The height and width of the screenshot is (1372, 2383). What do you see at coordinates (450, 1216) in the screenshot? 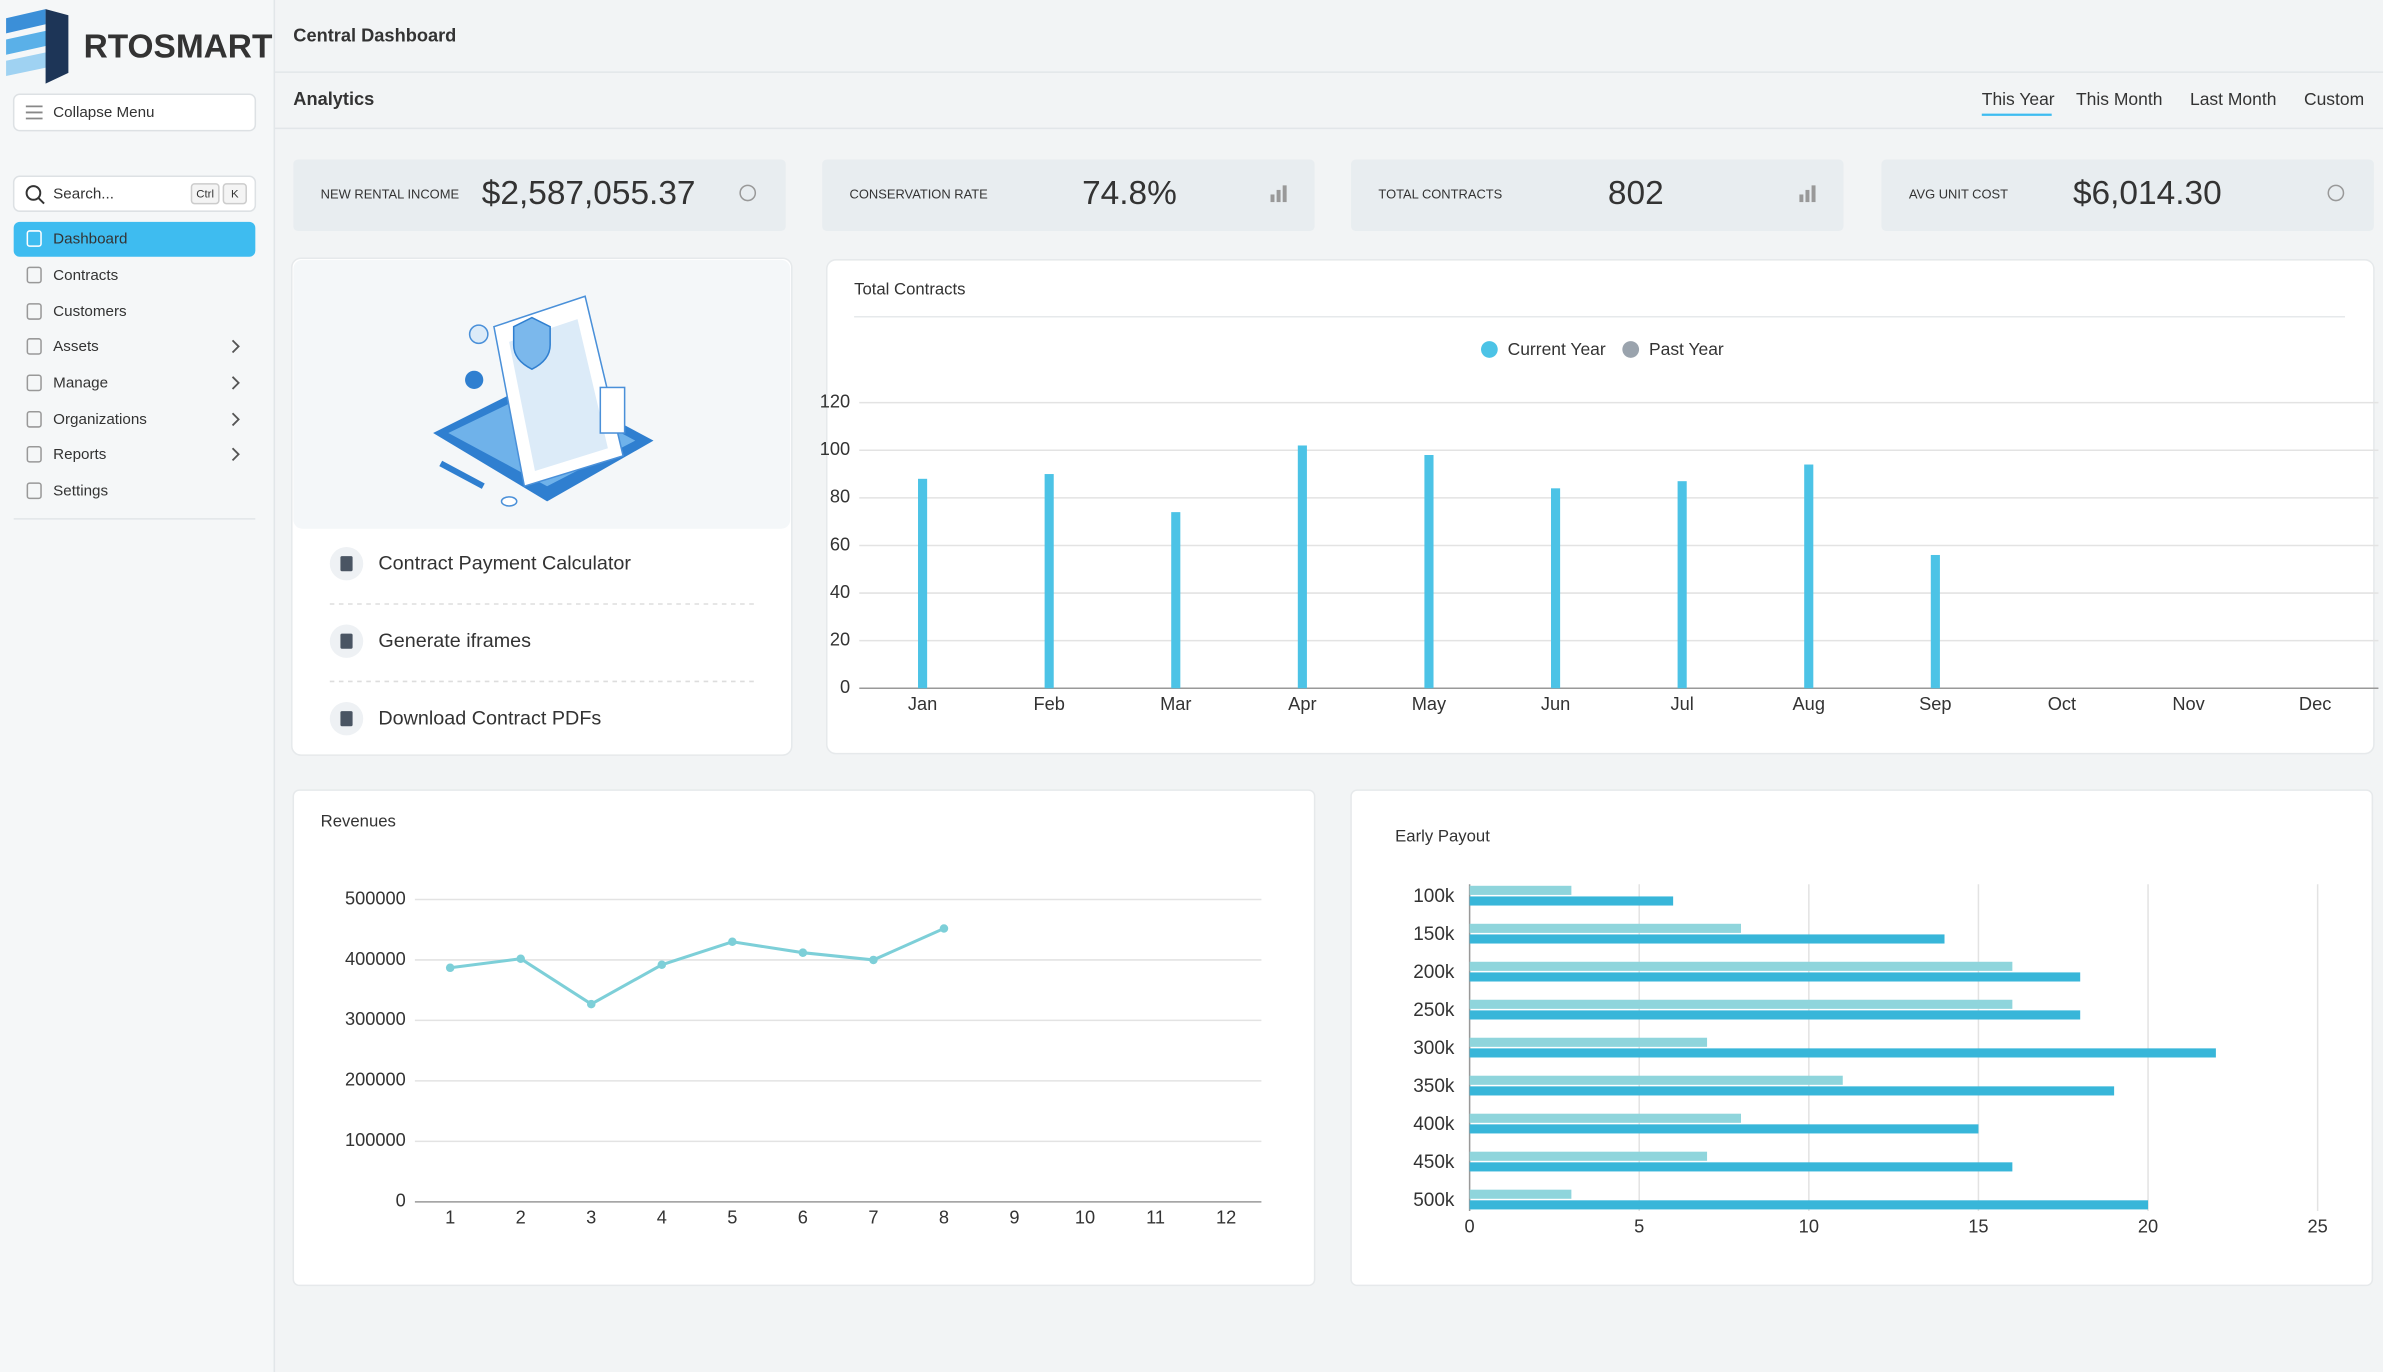
I see `x-tick-label: 1` at bounding box center [450, 1216].